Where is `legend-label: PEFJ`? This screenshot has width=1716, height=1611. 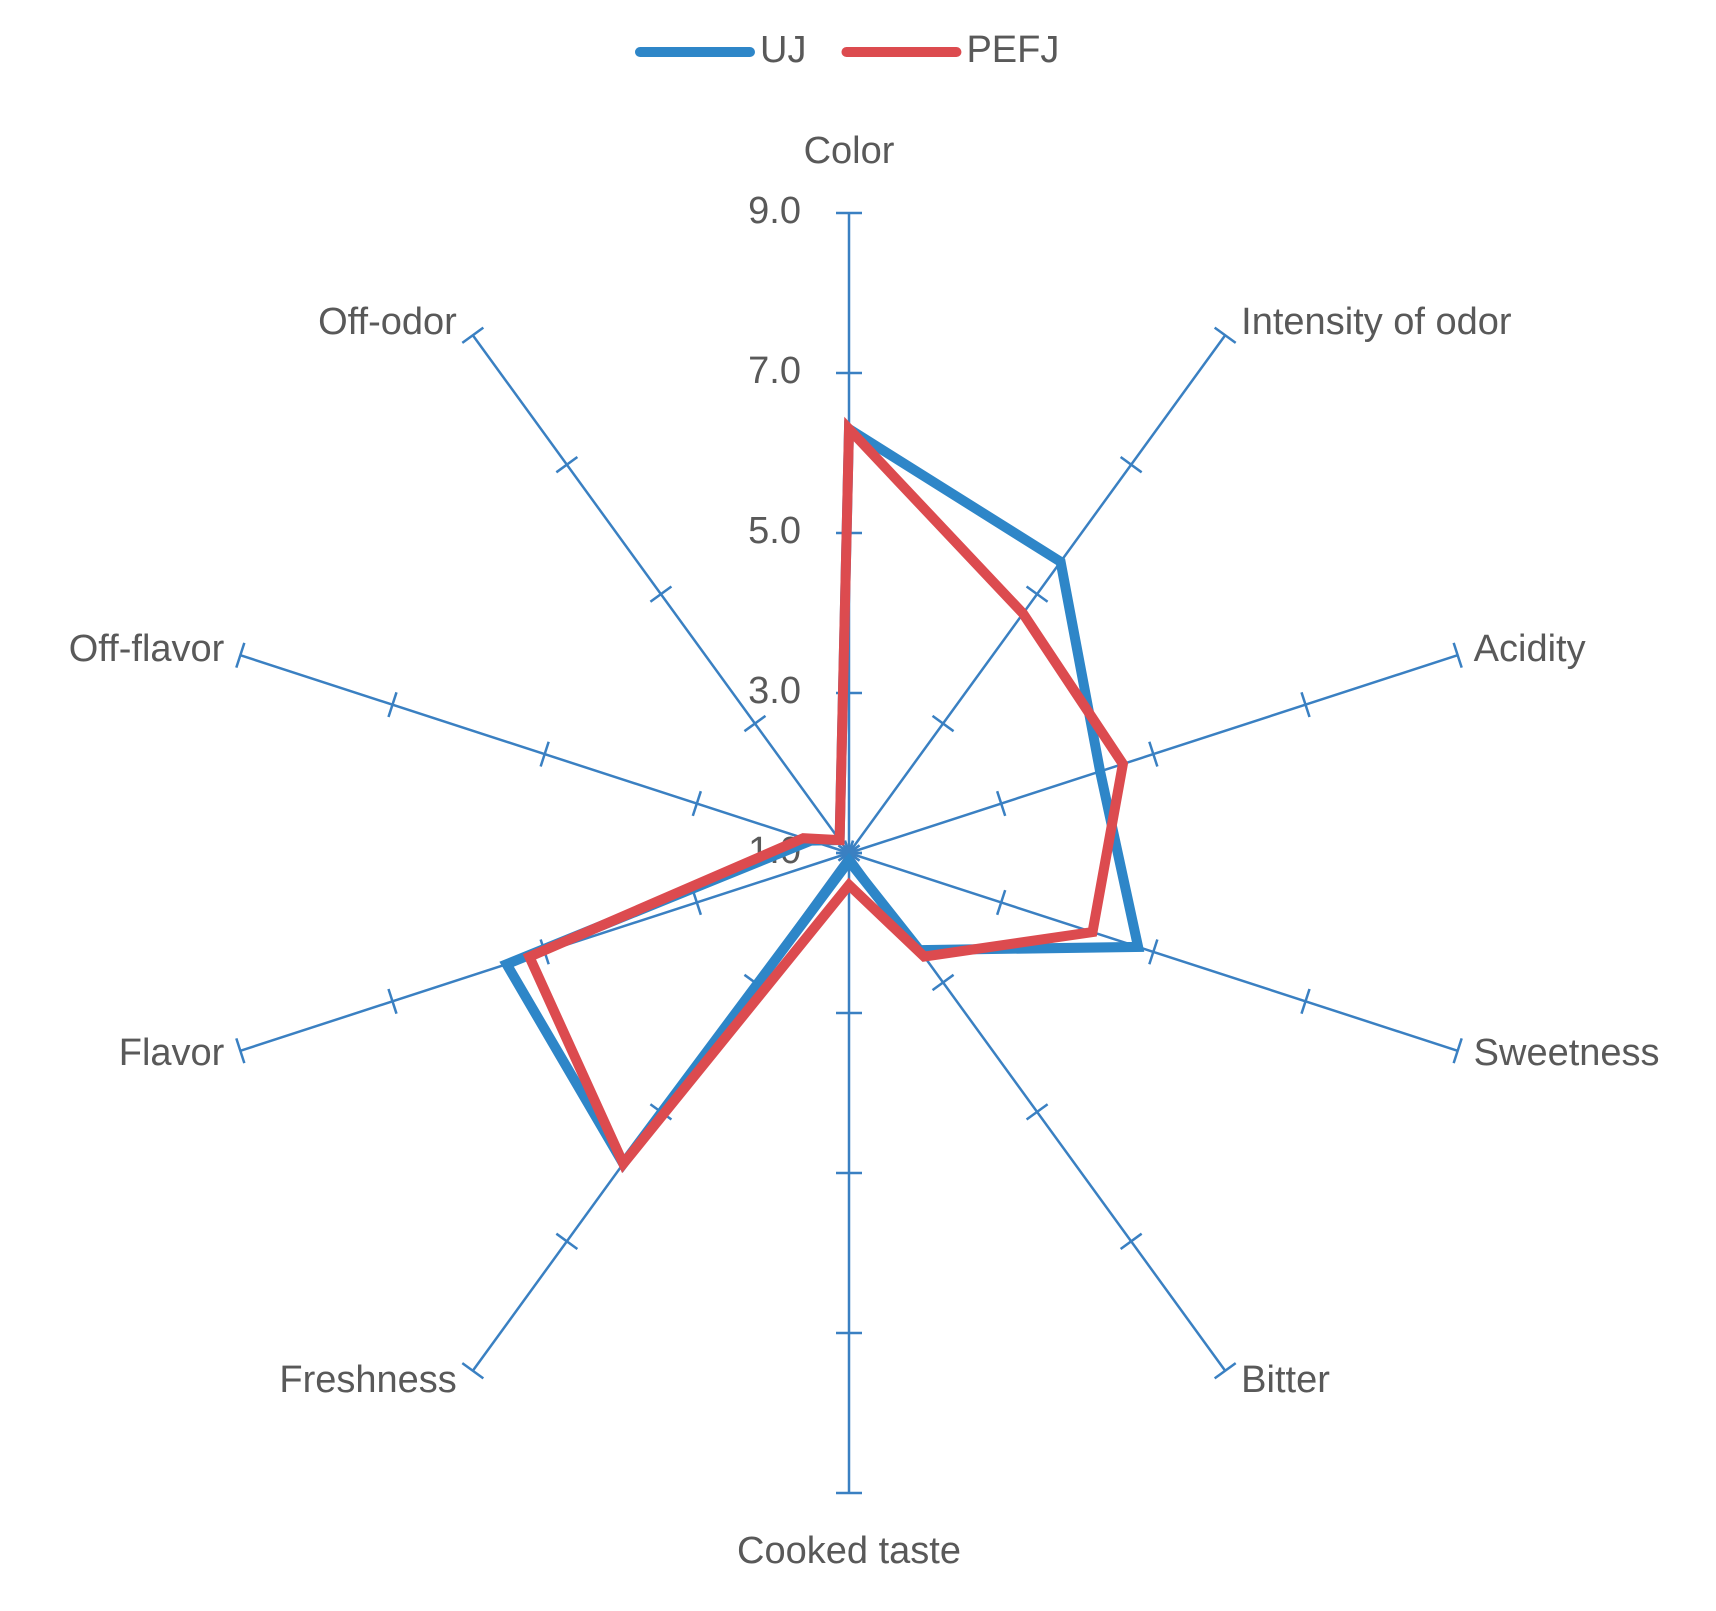
legend-label: PEFJ is located at coordinates (1012, 50).